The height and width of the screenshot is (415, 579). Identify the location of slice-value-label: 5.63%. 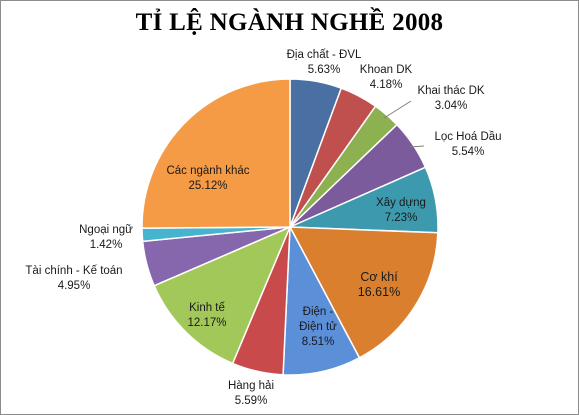
(324, 70).